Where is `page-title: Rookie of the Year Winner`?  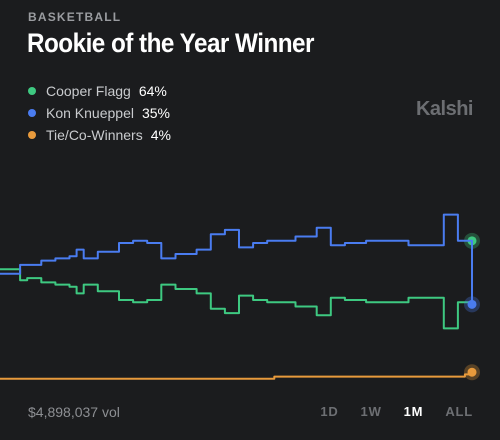 page-title: Rookie of the Year Winner is located at coordinates (170, 43).